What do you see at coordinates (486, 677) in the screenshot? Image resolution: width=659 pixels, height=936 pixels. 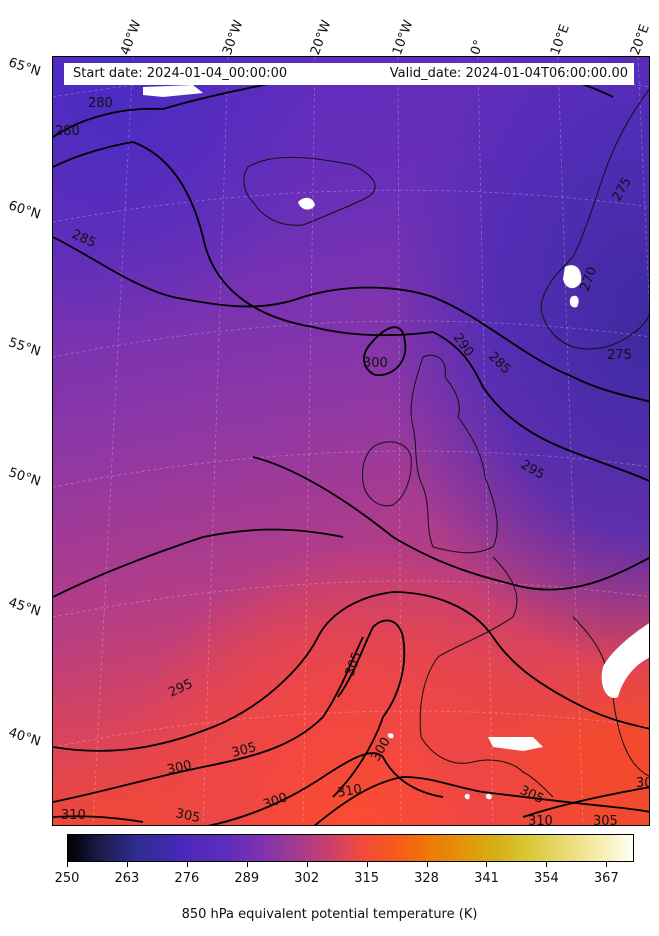 I see `western-europe-outline` at bounding box center [486, 677].